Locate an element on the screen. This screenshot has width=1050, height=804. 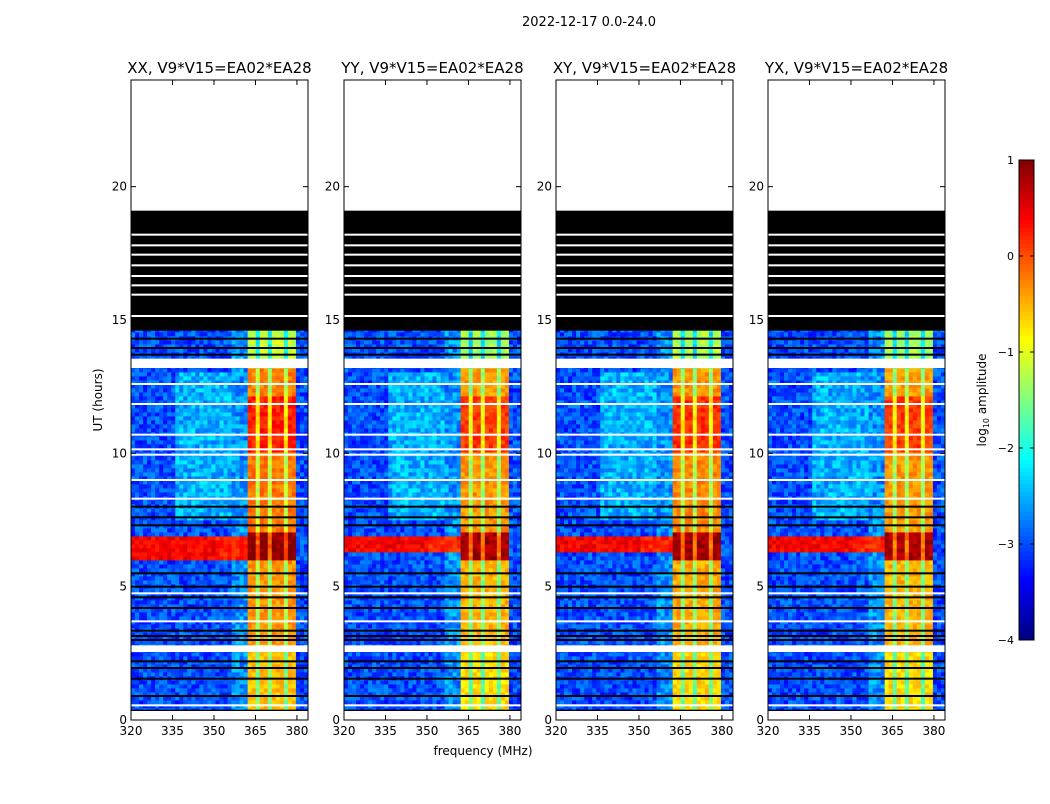
flagged-row is located at coordinates (219, 525).